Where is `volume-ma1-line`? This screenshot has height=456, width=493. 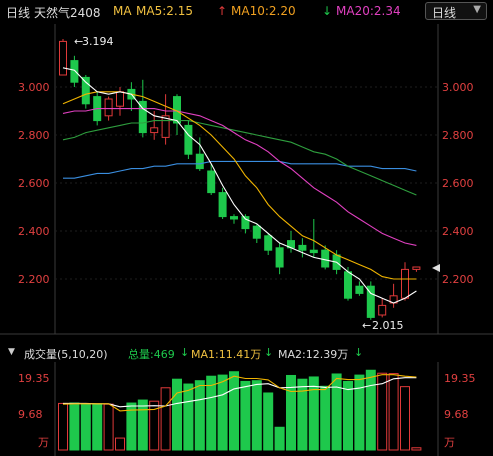 volume-ma1-line is located at coordinates (239, 393).